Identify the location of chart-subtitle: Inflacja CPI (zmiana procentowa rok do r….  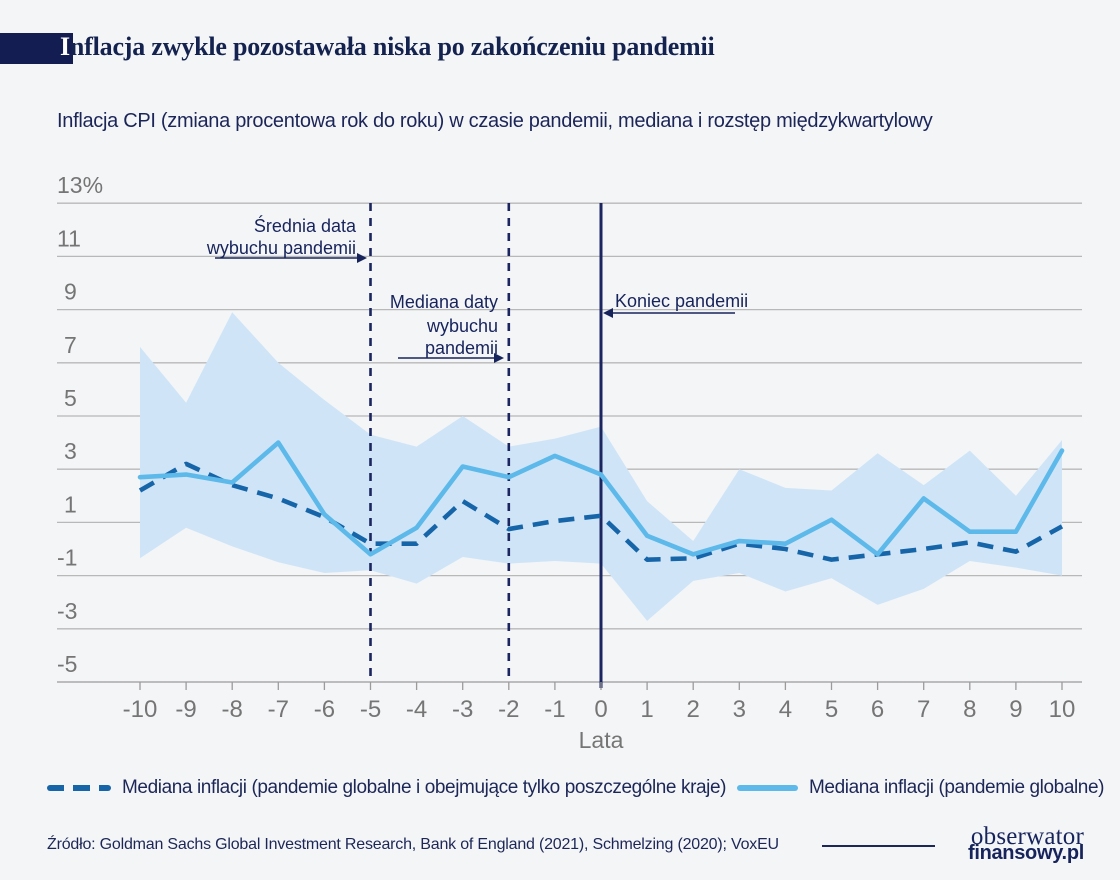
(495, 121).